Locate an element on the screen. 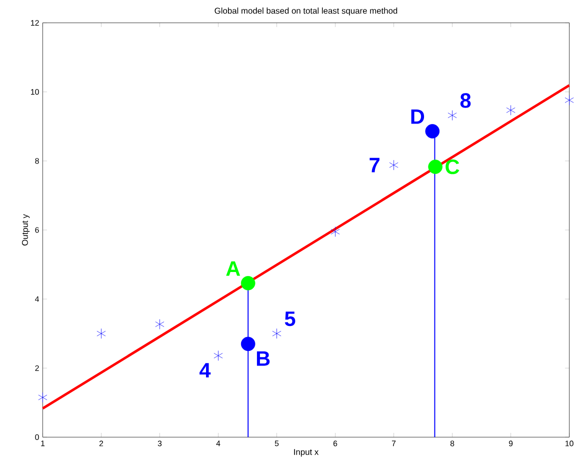 This screenshot has width=577, height=476. y-axis-title: Output y is located at coordinates (26, 230).